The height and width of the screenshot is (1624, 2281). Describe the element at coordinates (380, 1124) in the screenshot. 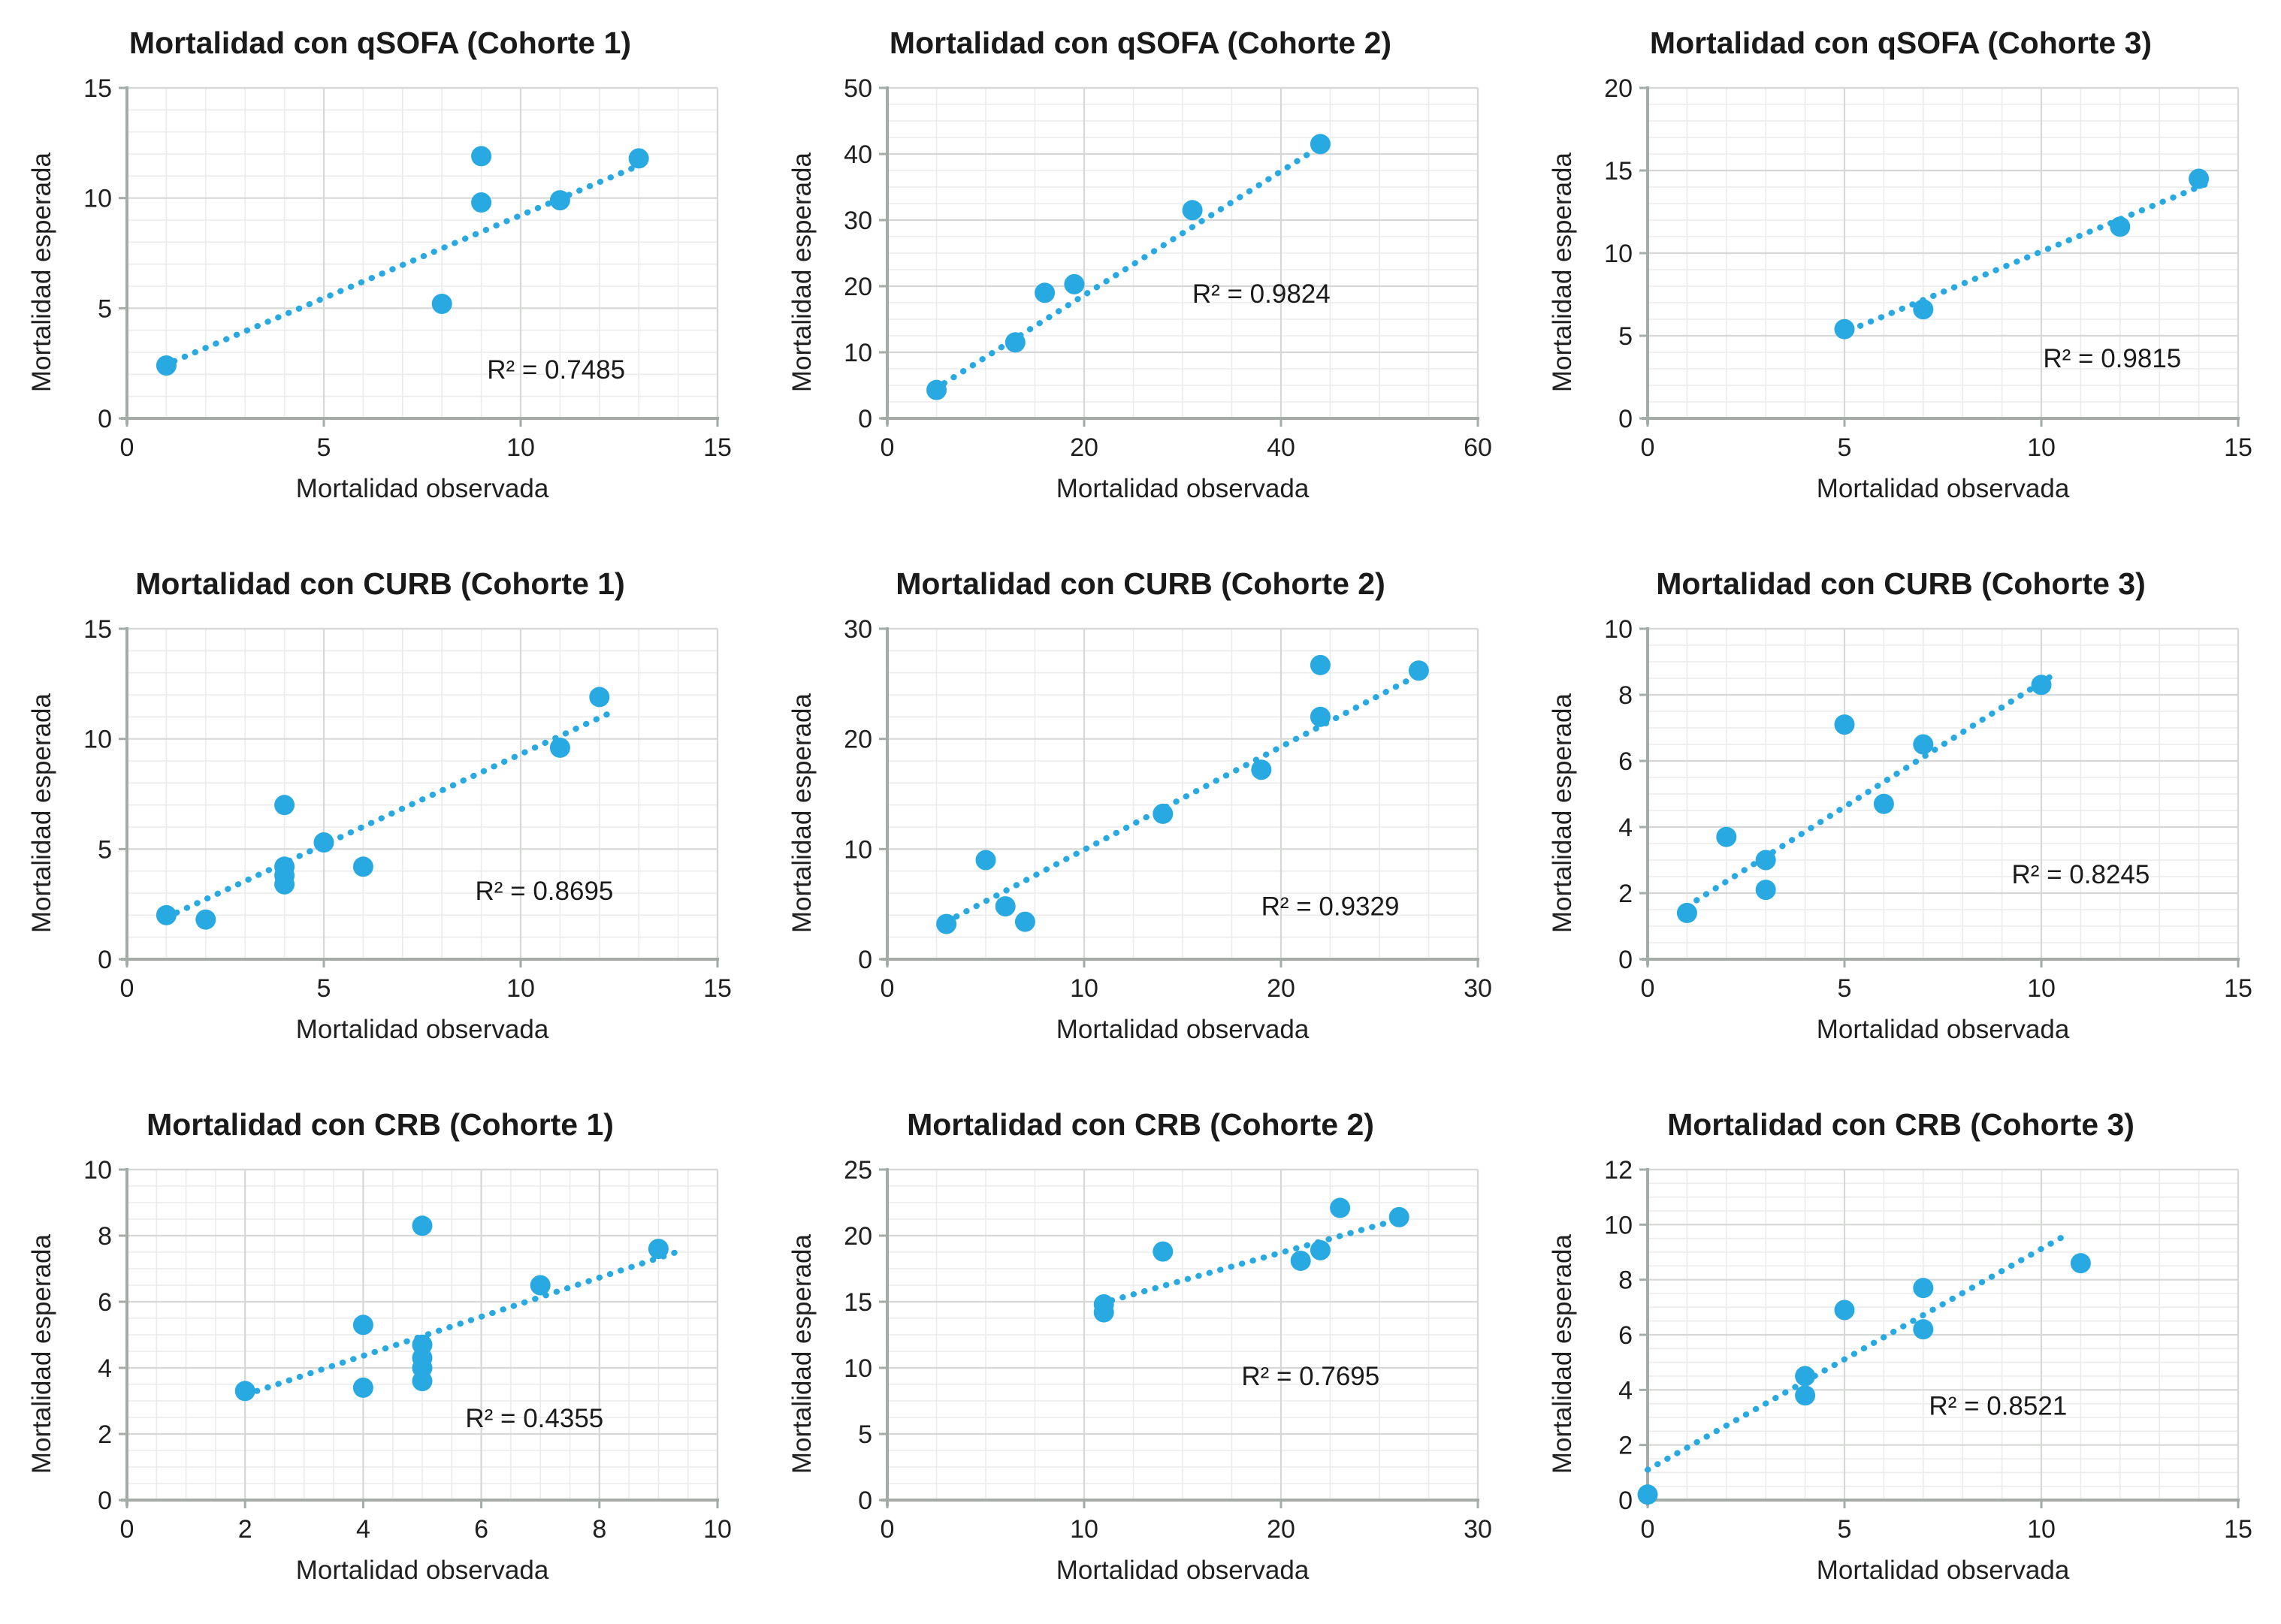

I see `chart-title: Mortalidad con CRB (Cohorte 1)` at that location.